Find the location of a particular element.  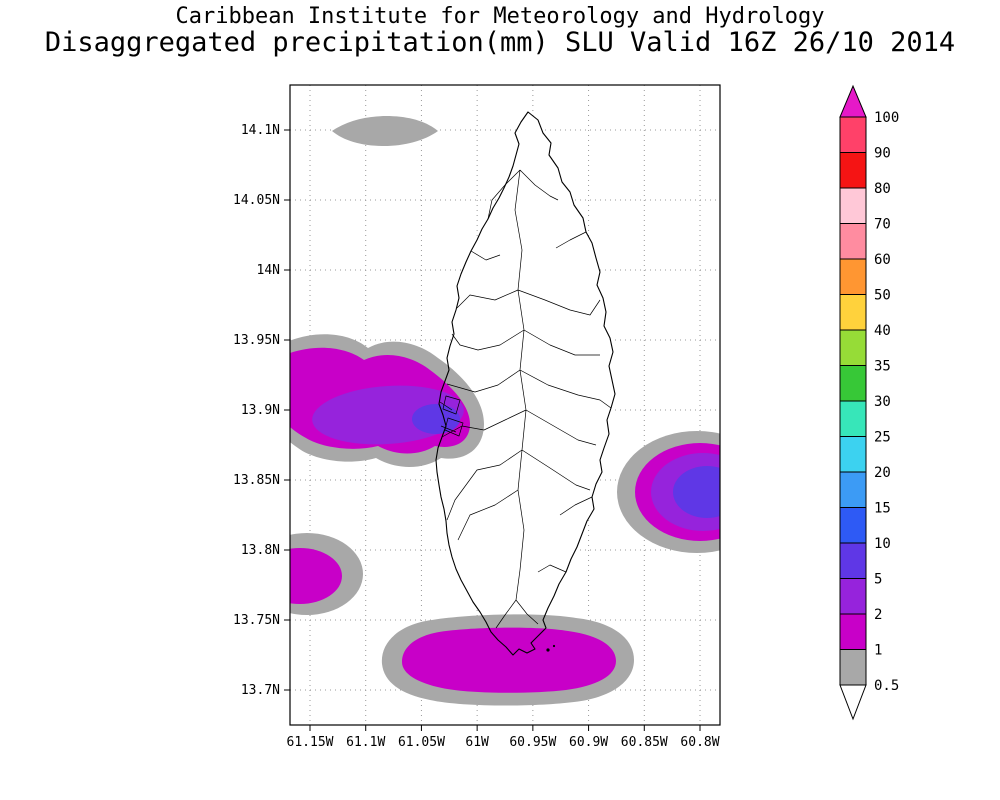

island-outline-group is located at coordinates (525, 383).